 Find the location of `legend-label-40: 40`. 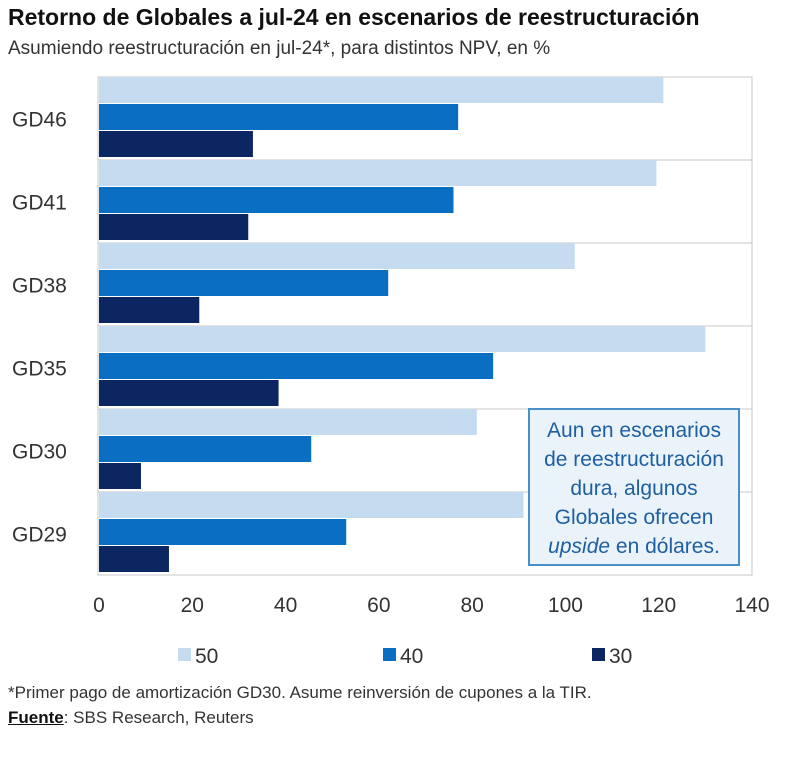

legend-label-40: 40 is located at coordinates (411, 656).